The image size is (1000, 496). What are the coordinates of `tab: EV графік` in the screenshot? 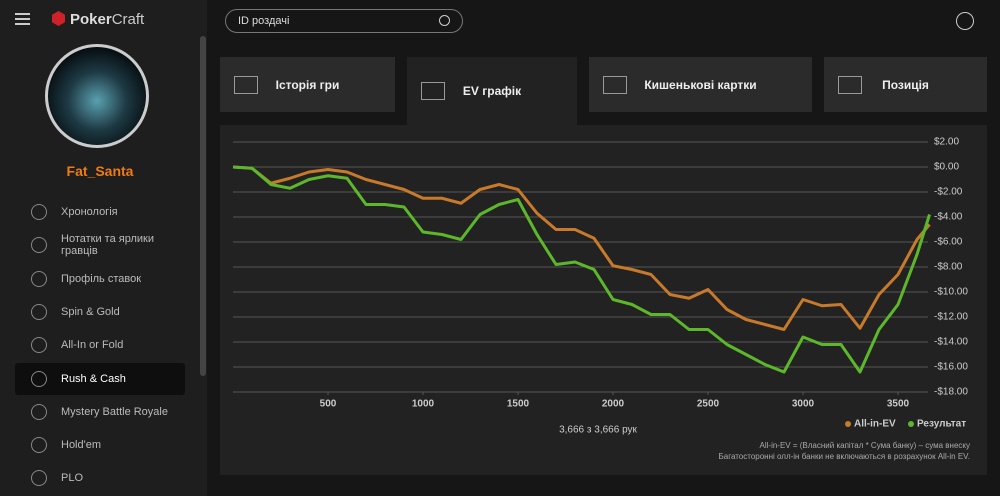 It's located at (492, 91).